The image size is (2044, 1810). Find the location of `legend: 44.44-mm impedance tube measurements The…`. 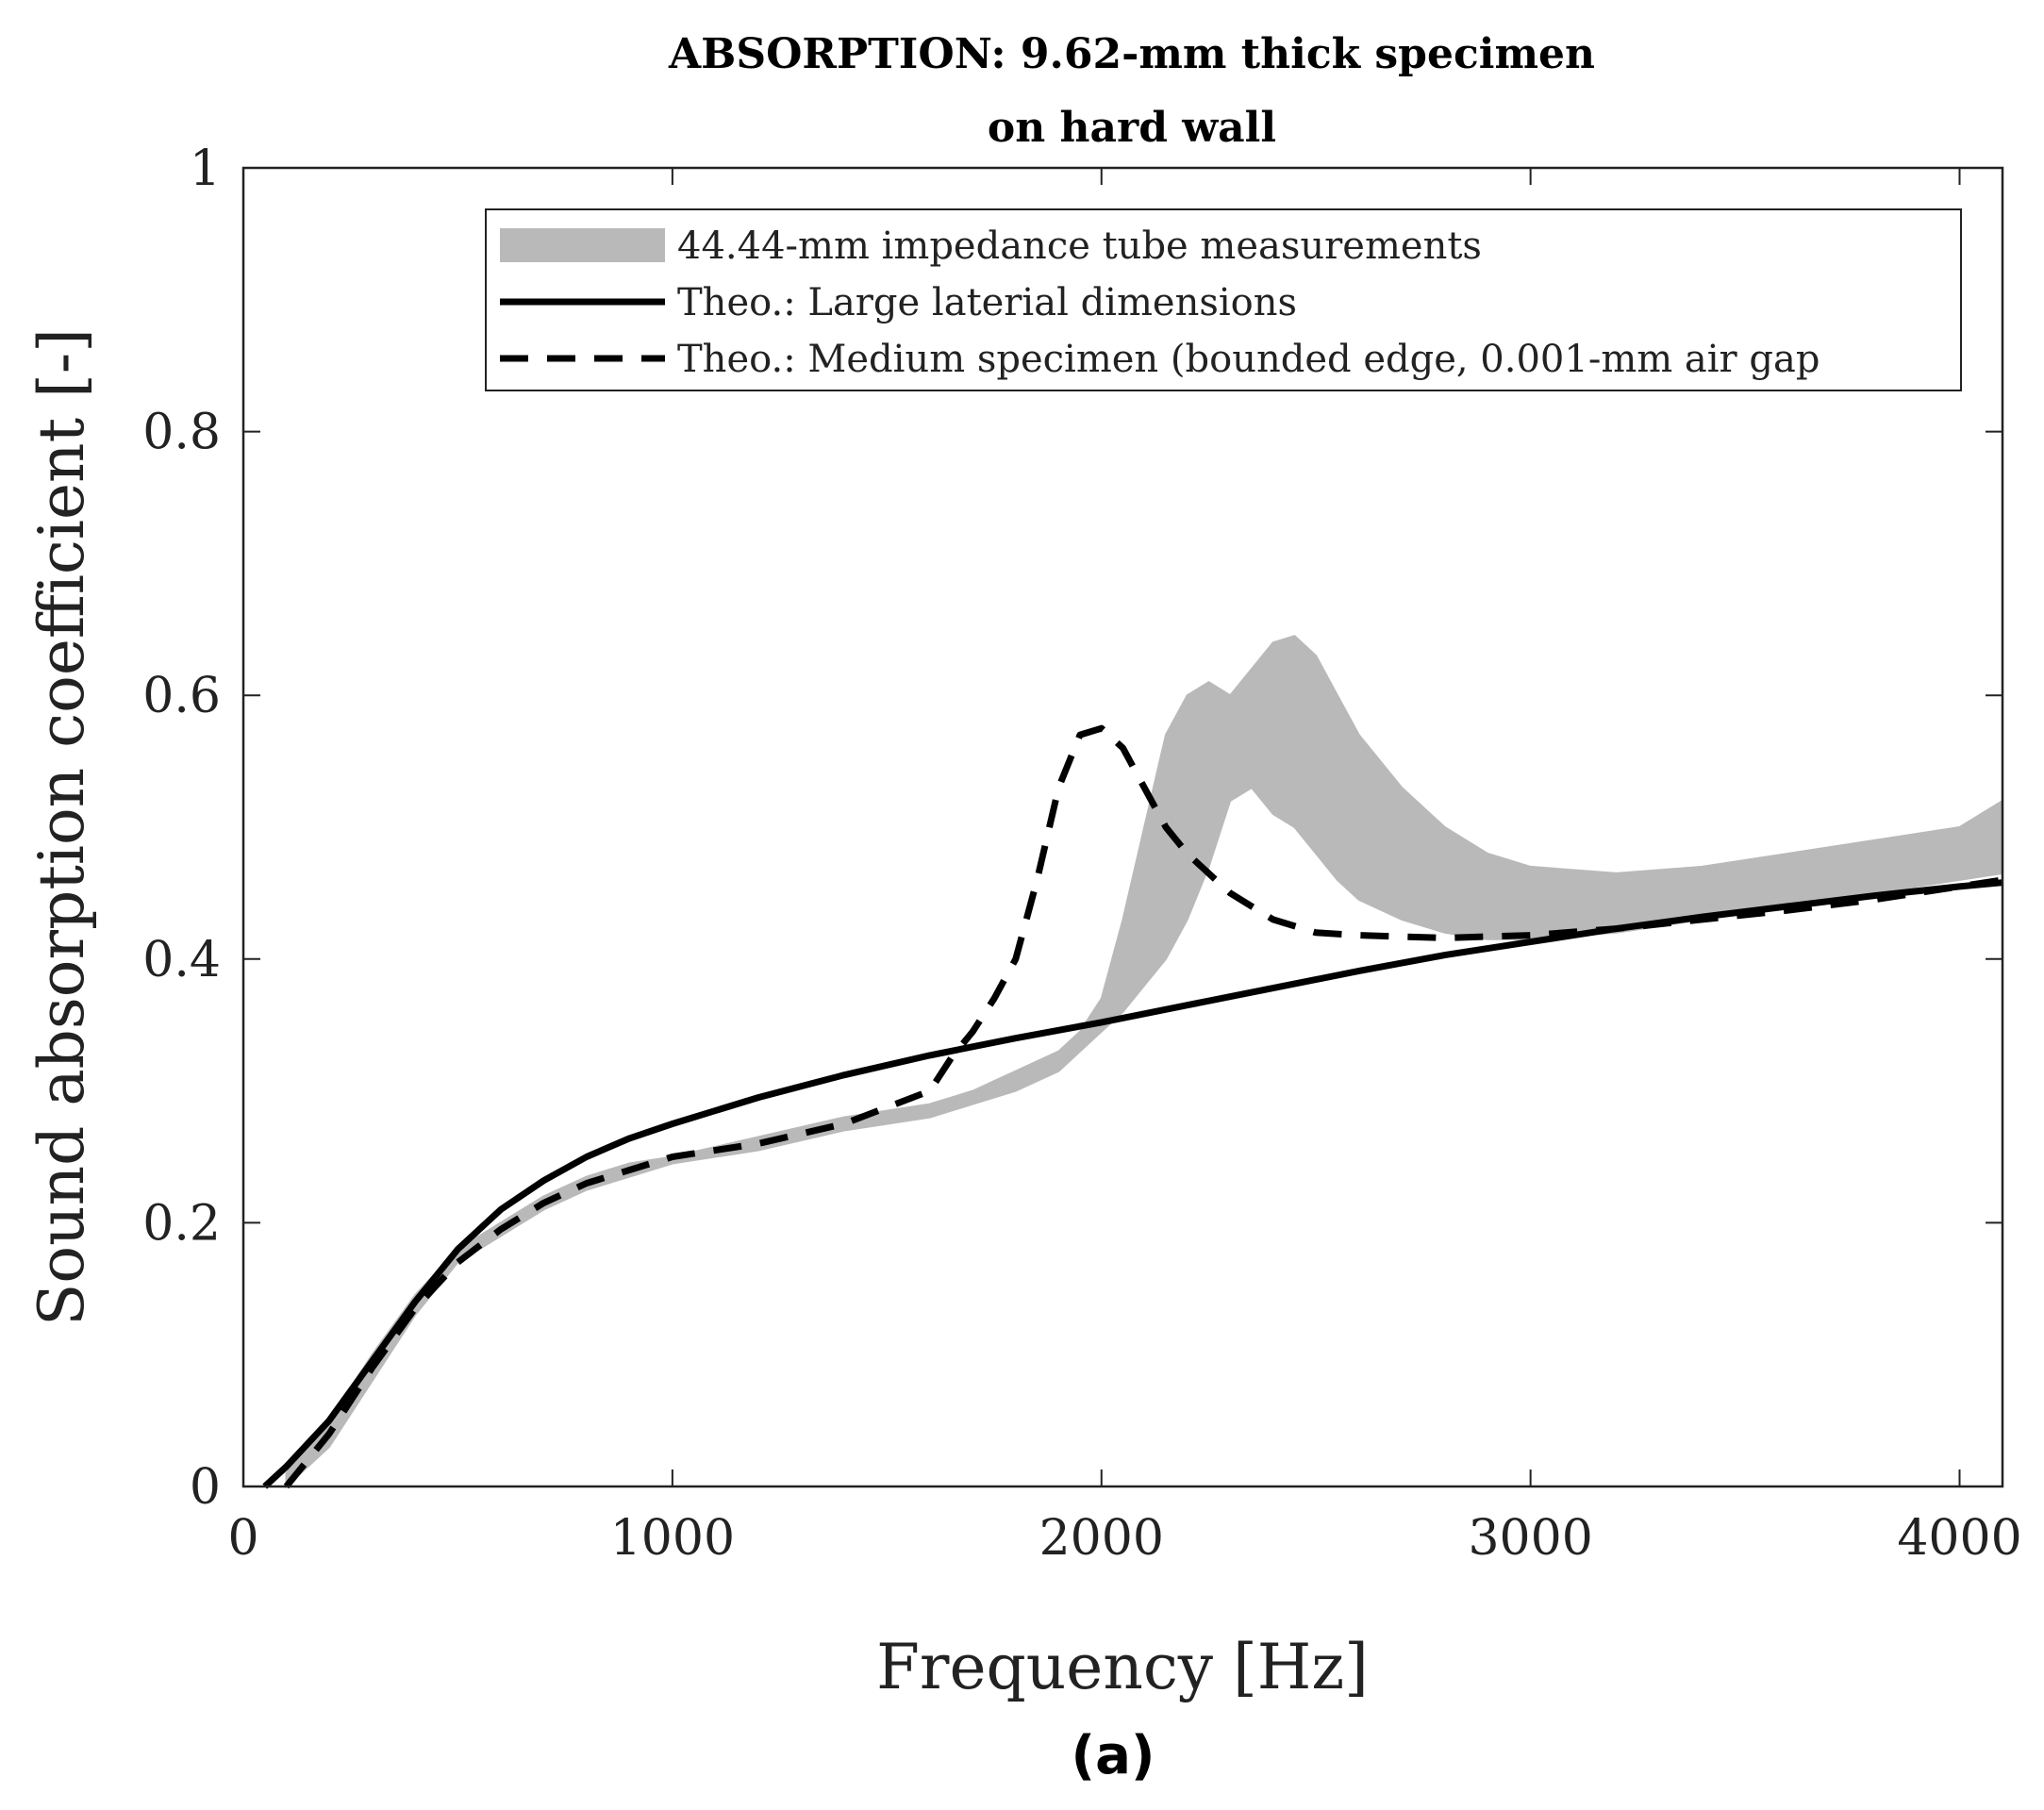

legend: 44.44-mm impedance tube measurements The… is located at coordinates (1223, 299).